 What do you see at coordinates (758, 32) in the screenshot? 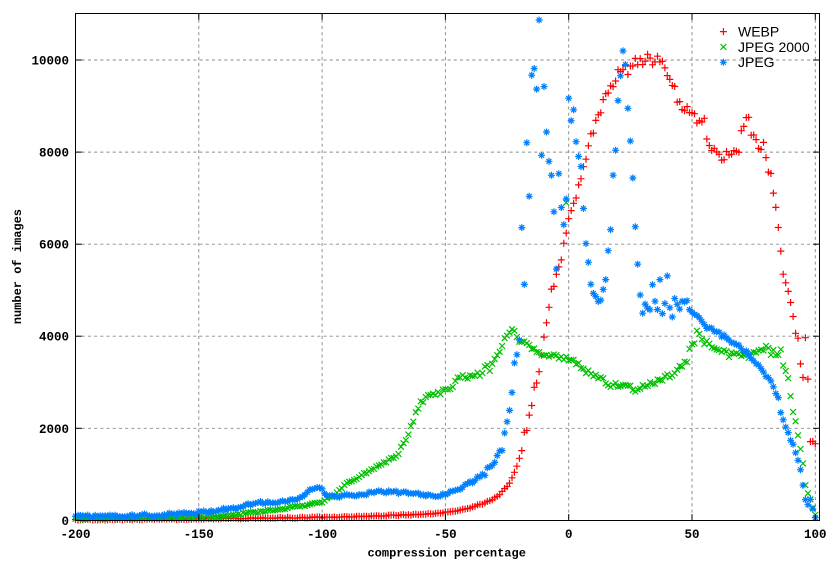
I see `svg-text: WEBP` at bounding box center [758, 32].